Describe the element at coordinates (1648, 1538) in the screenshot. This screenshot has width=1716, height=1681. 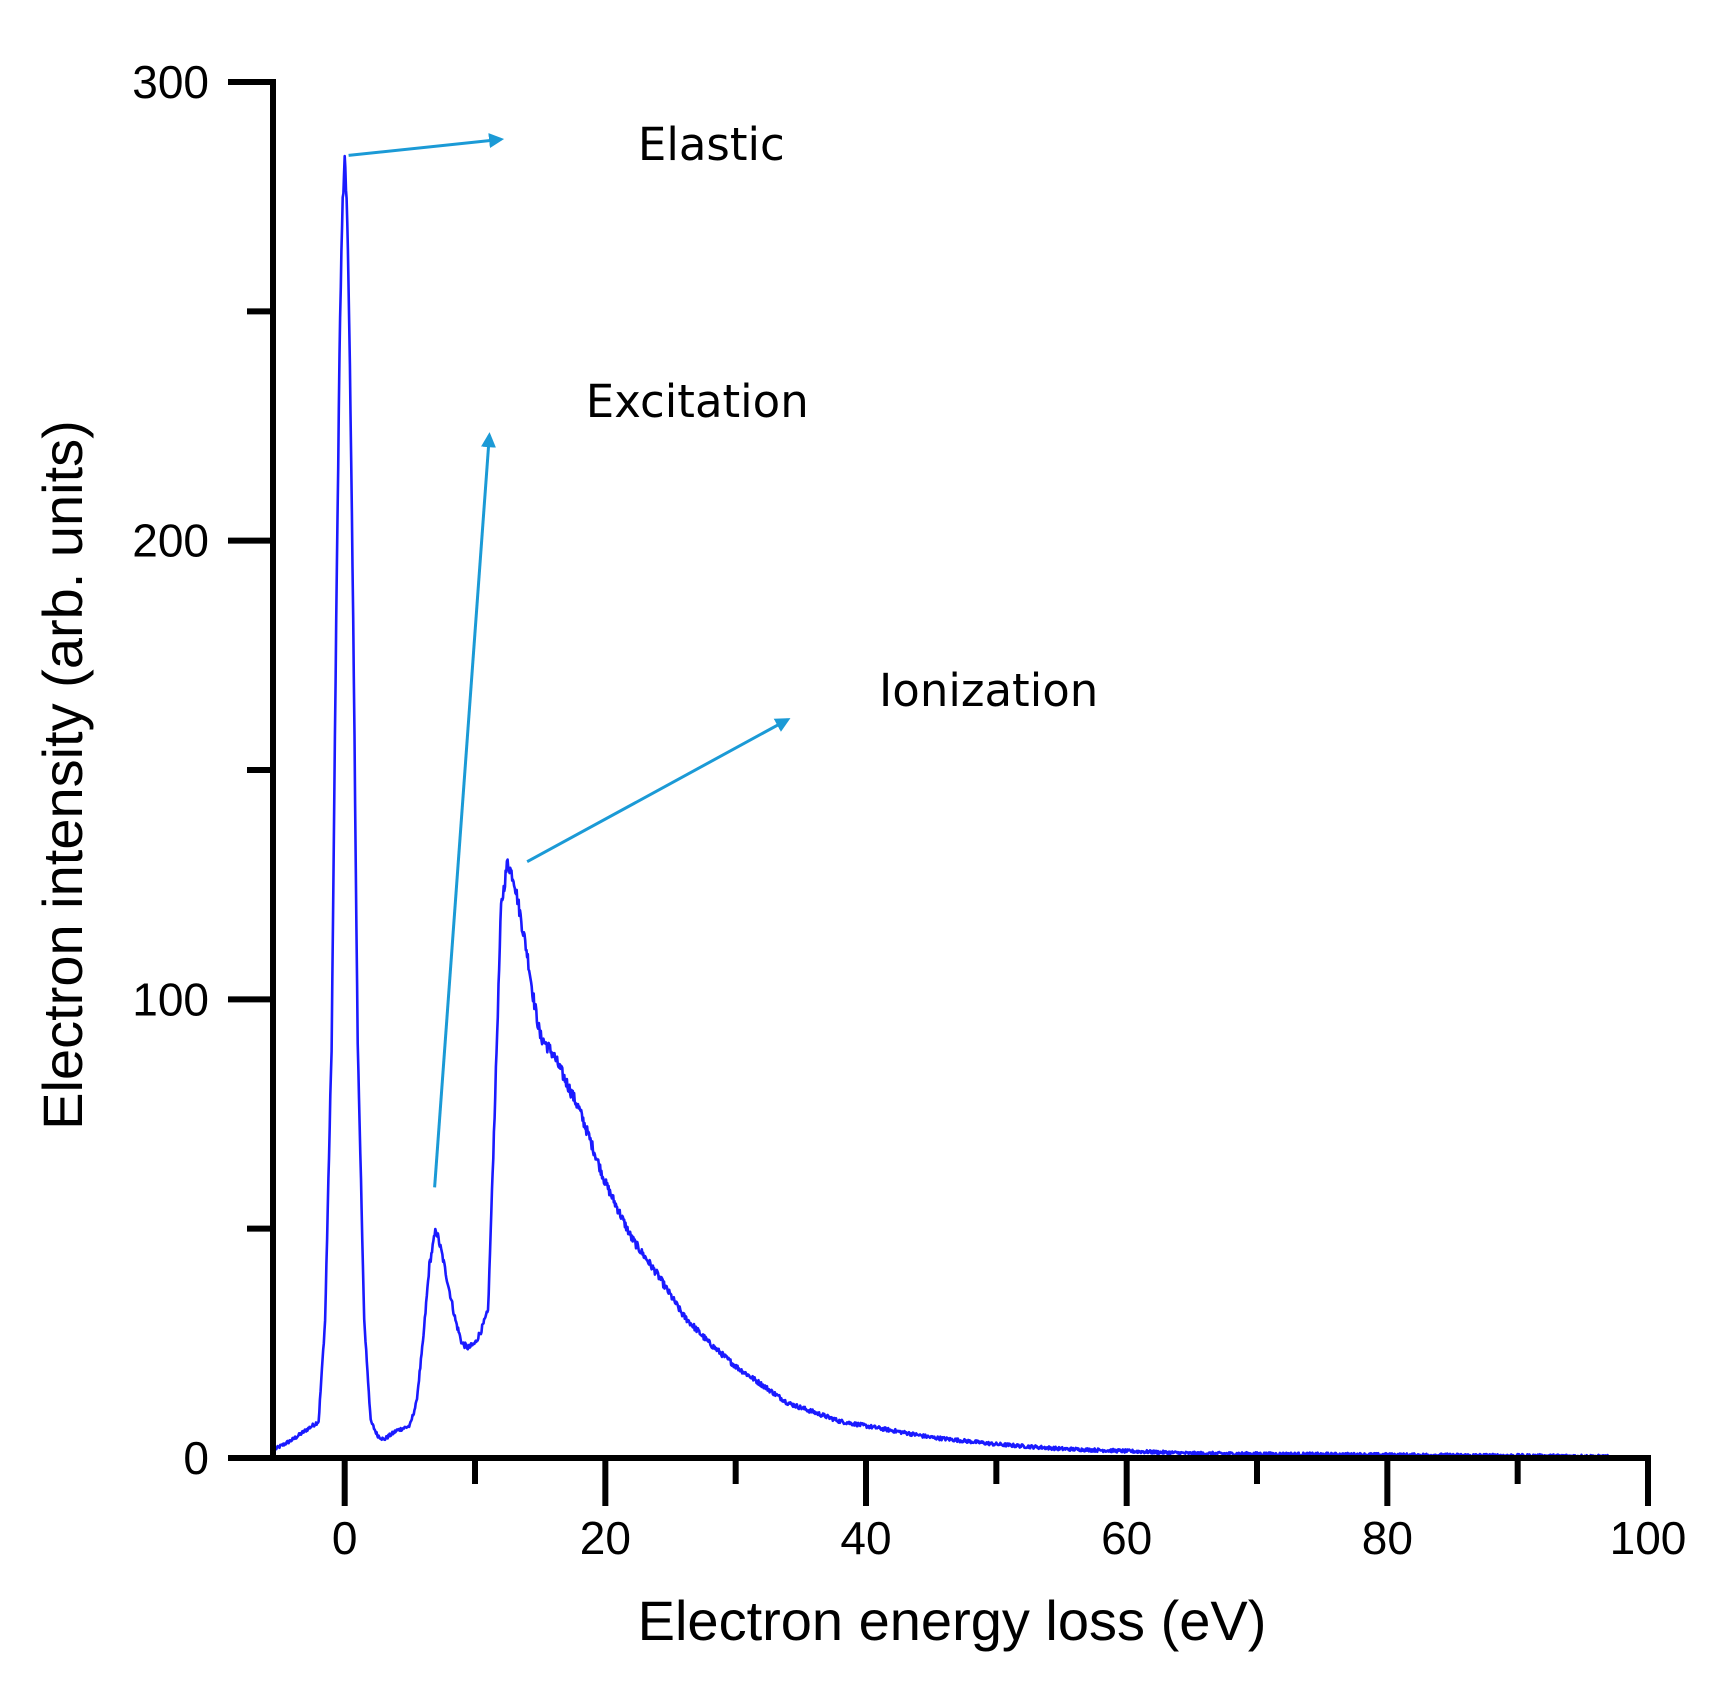
I see `x-tick-label: 100` at that location.